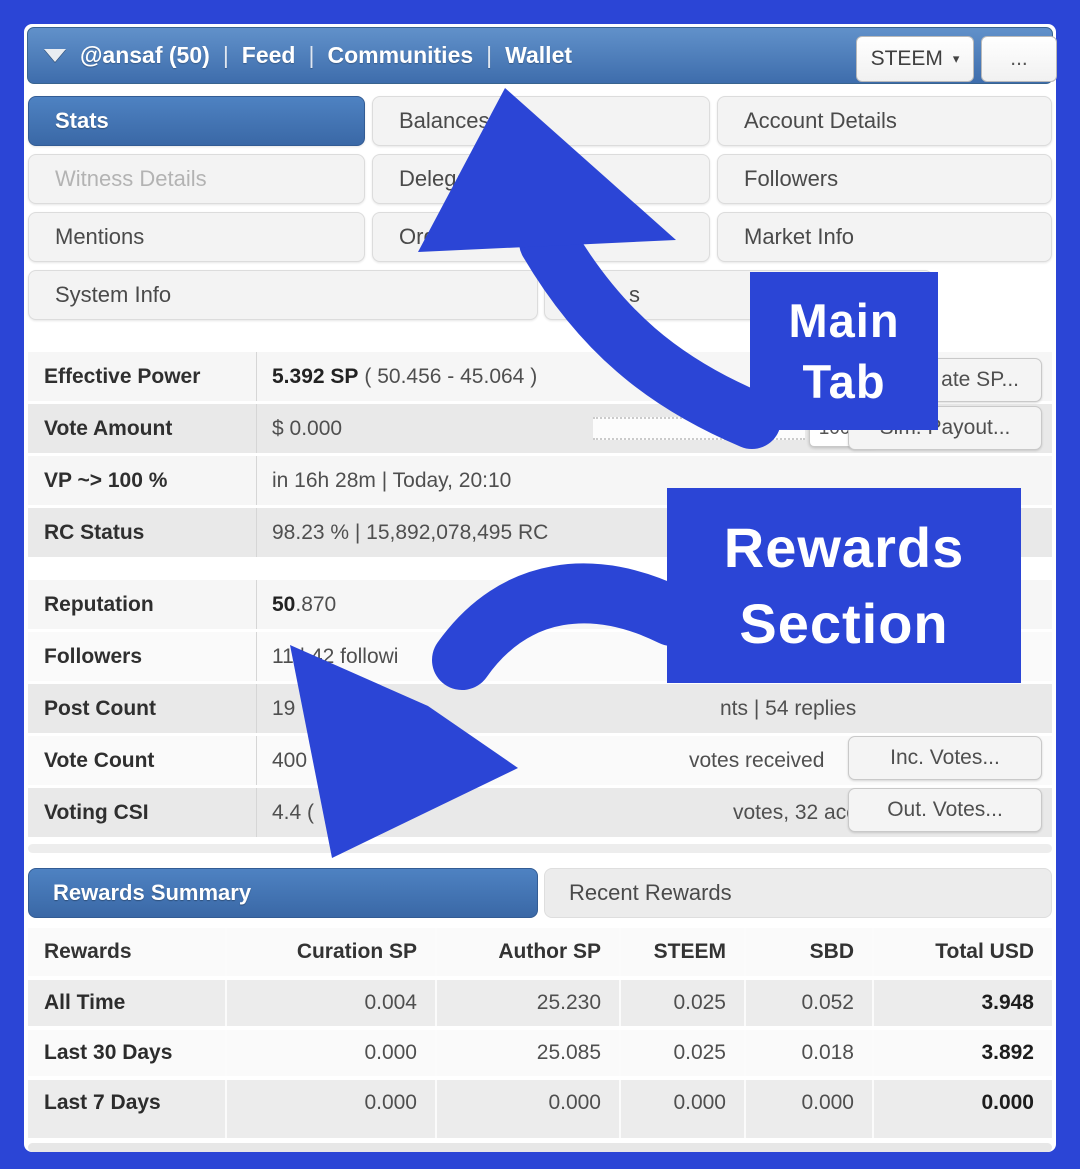  I want to click on stat-value: 19, so click(284, 708).